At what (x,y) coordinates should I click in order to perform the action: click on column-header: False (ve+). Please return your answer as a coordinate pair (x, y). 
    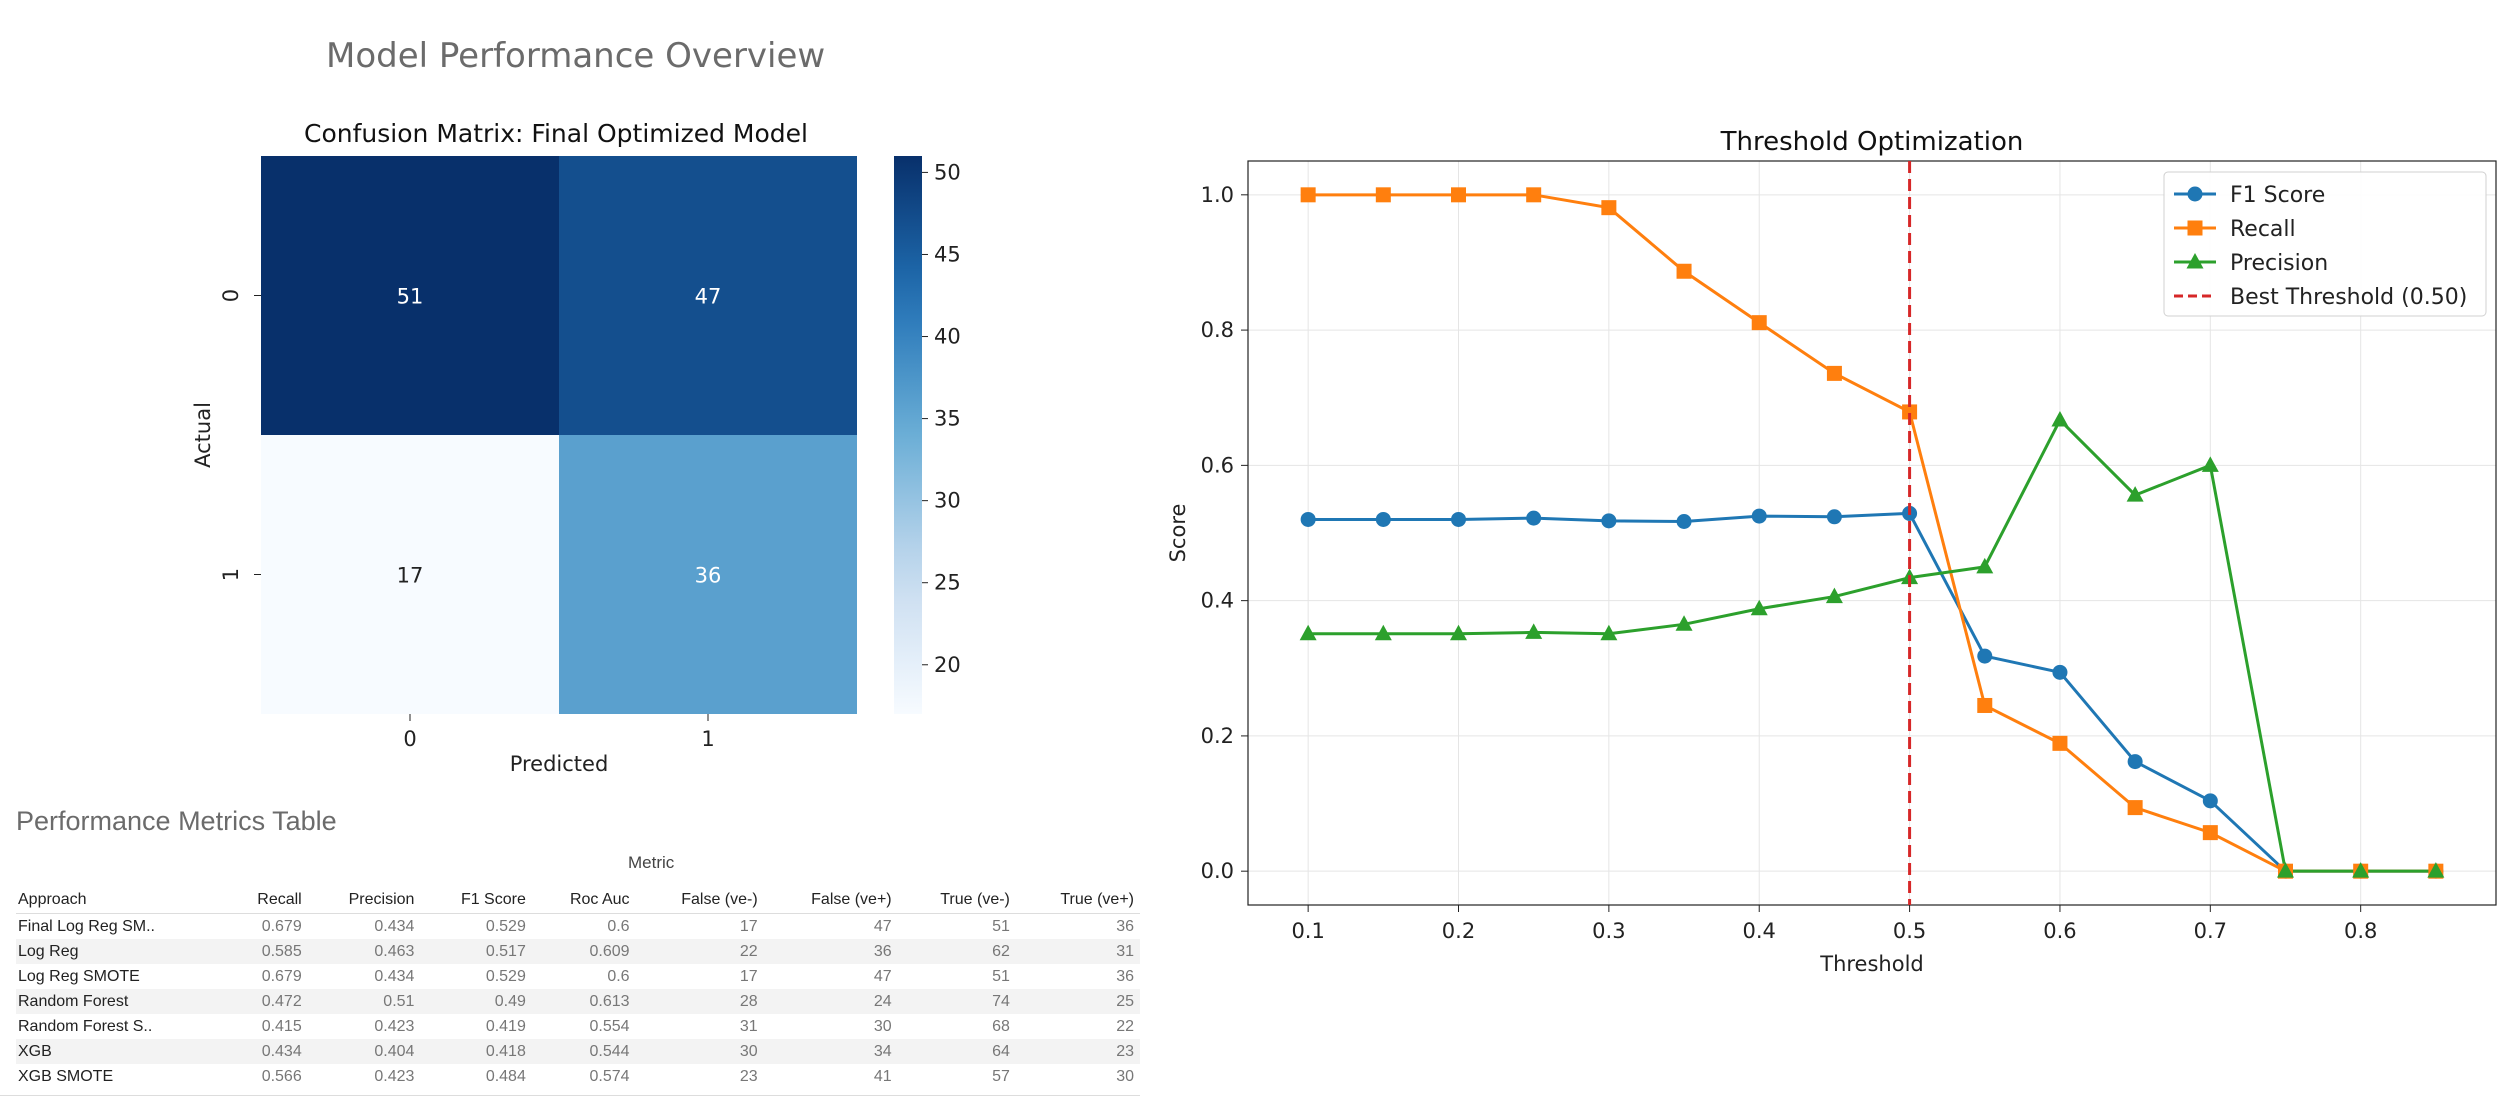
    Looking at the image, I should click on (830, 900).